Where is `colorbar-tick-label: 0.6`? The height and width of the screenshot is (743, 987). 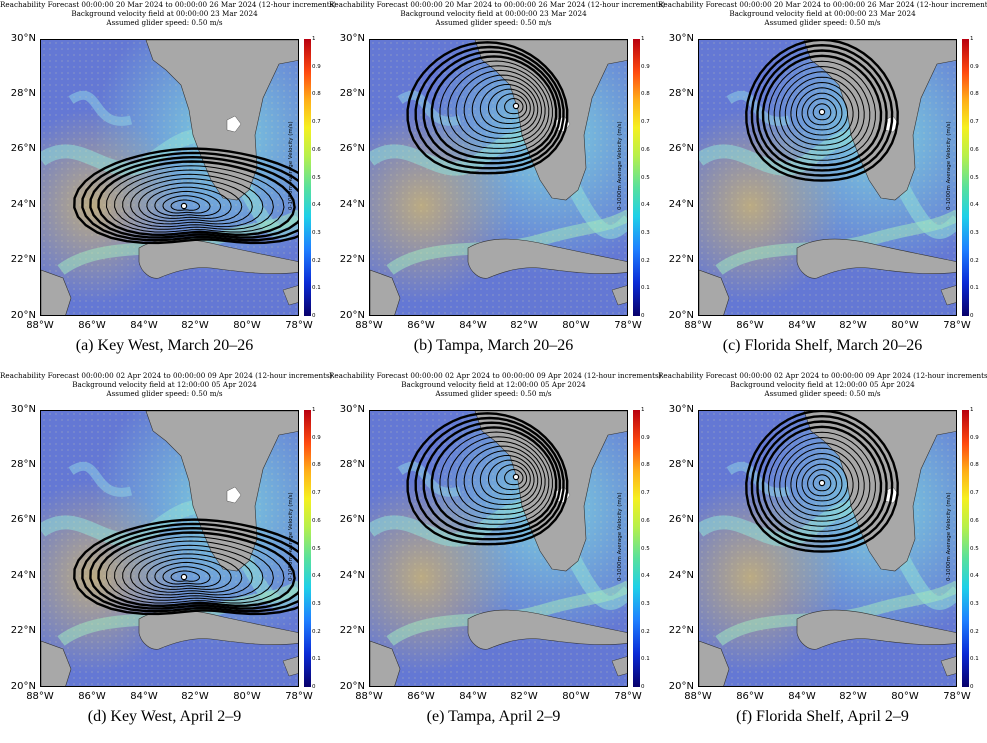 colorbar-tick-label: 0.6 is located at coordinates (316, 520).